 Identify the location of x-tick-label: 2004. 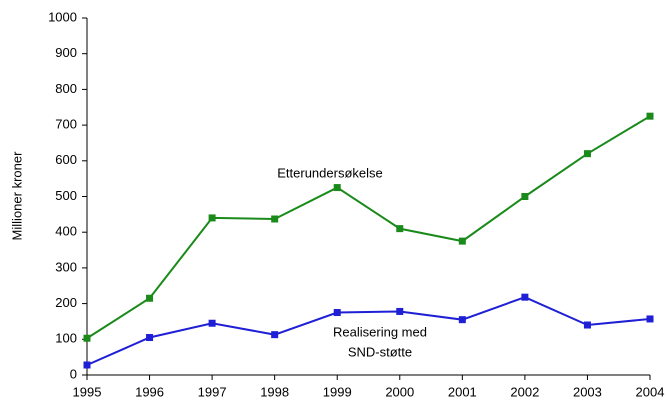
(650, 391).